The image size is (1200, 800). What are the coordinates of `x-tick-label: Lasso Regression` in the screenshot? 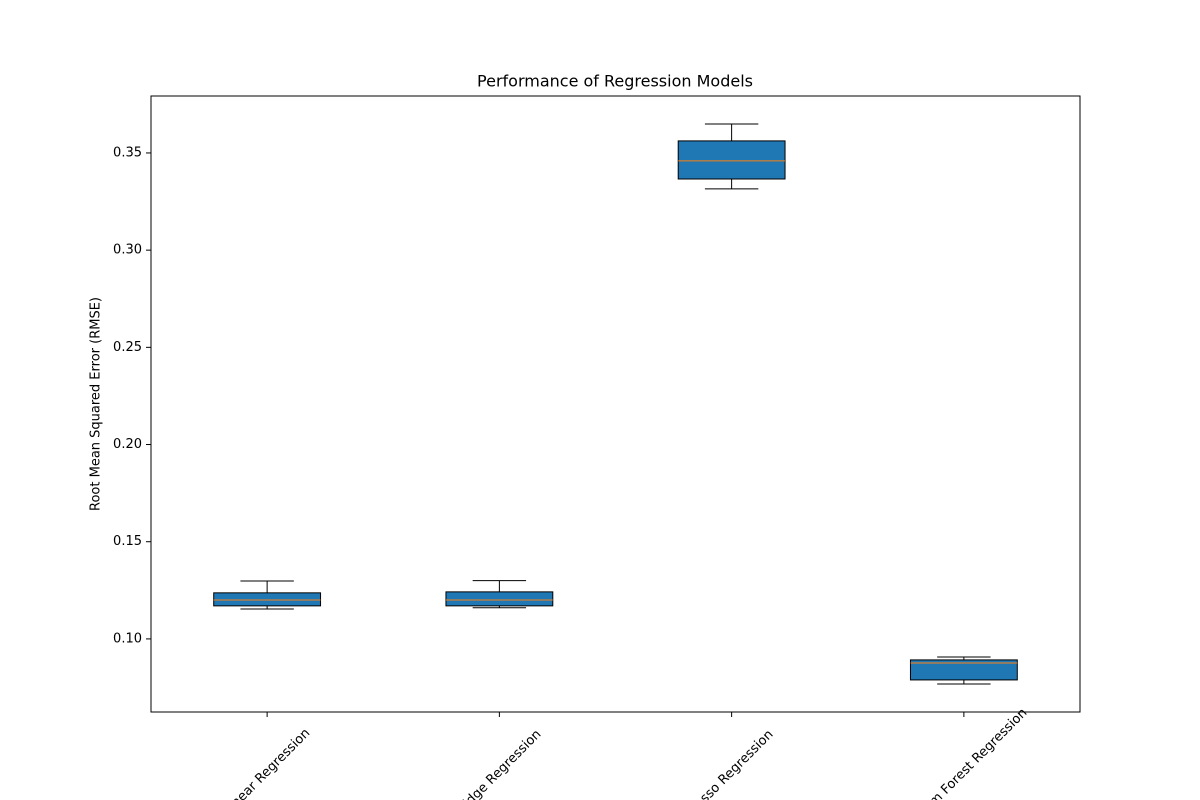 It's located at (732, 763).